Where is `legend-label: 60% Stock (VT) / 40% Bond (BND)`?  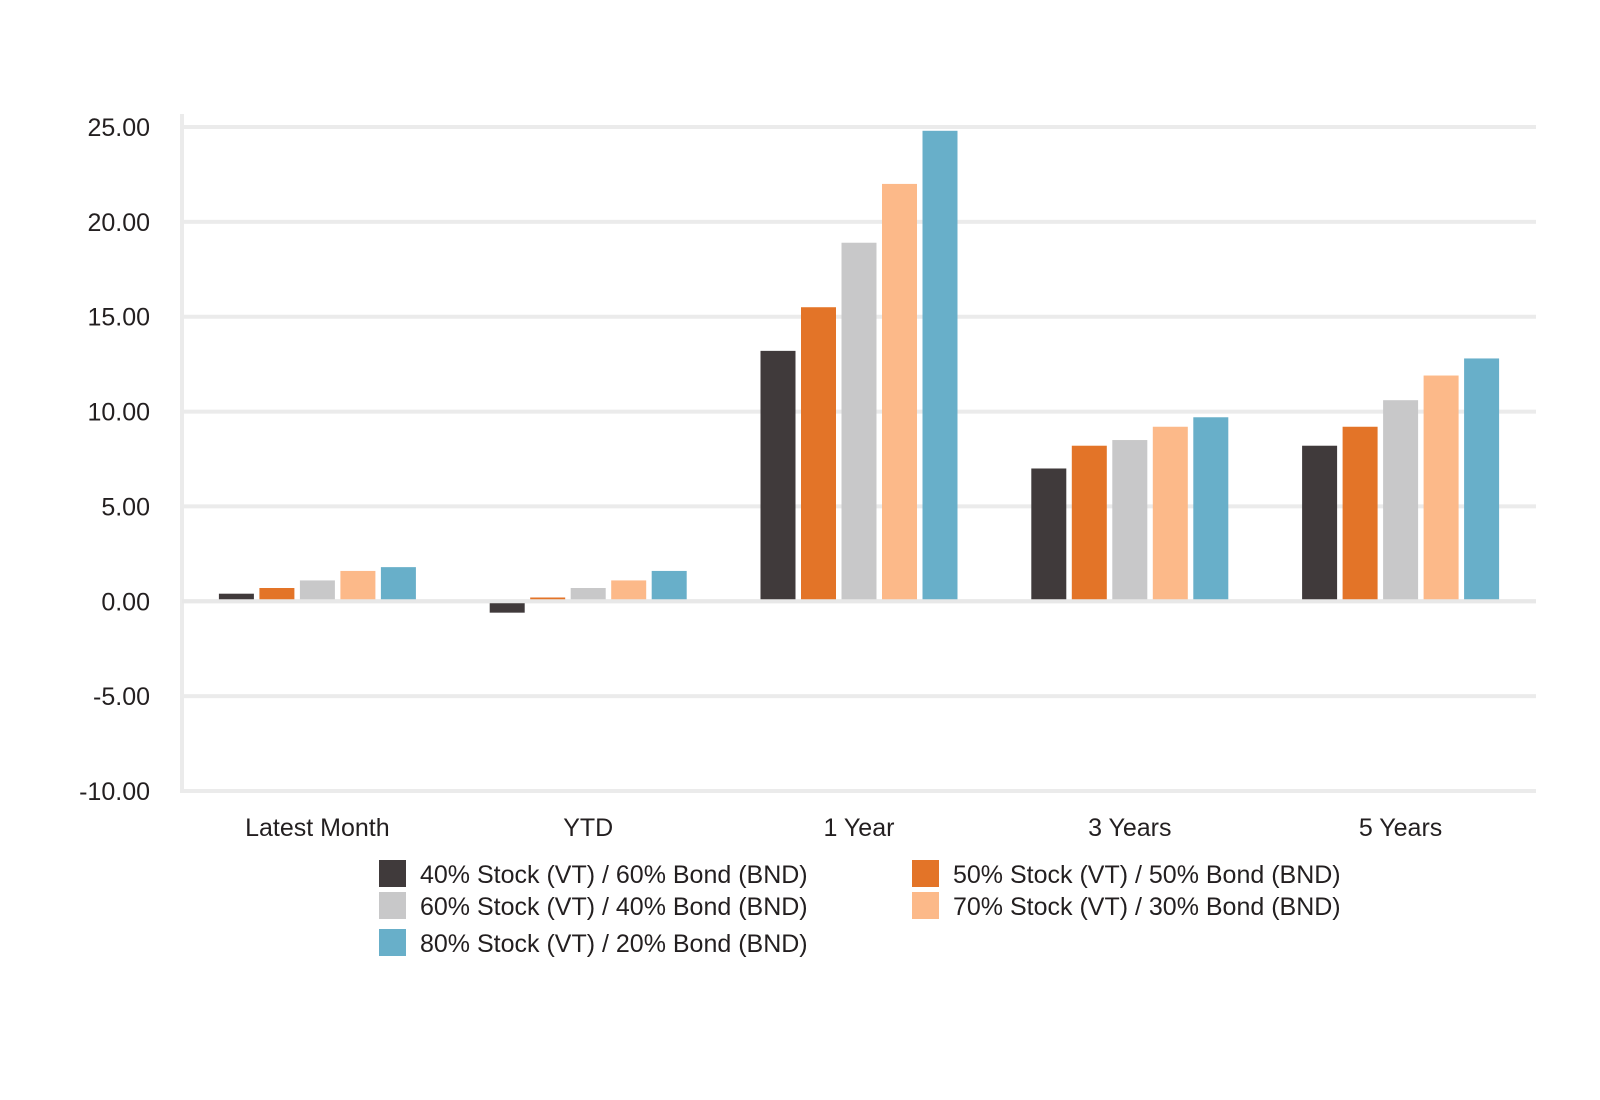
legend-label: 60% Stock (VT) / 40% Bond (BND) is located at coordinates (614, 907).